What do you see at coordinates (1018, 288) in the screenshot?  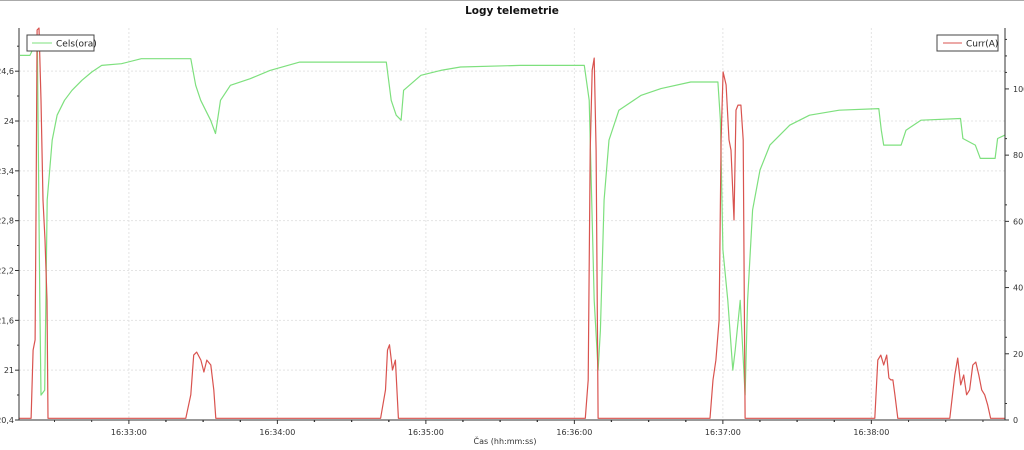 I see `y-right-tick-label: 40` at bounding box center [1018, 288].